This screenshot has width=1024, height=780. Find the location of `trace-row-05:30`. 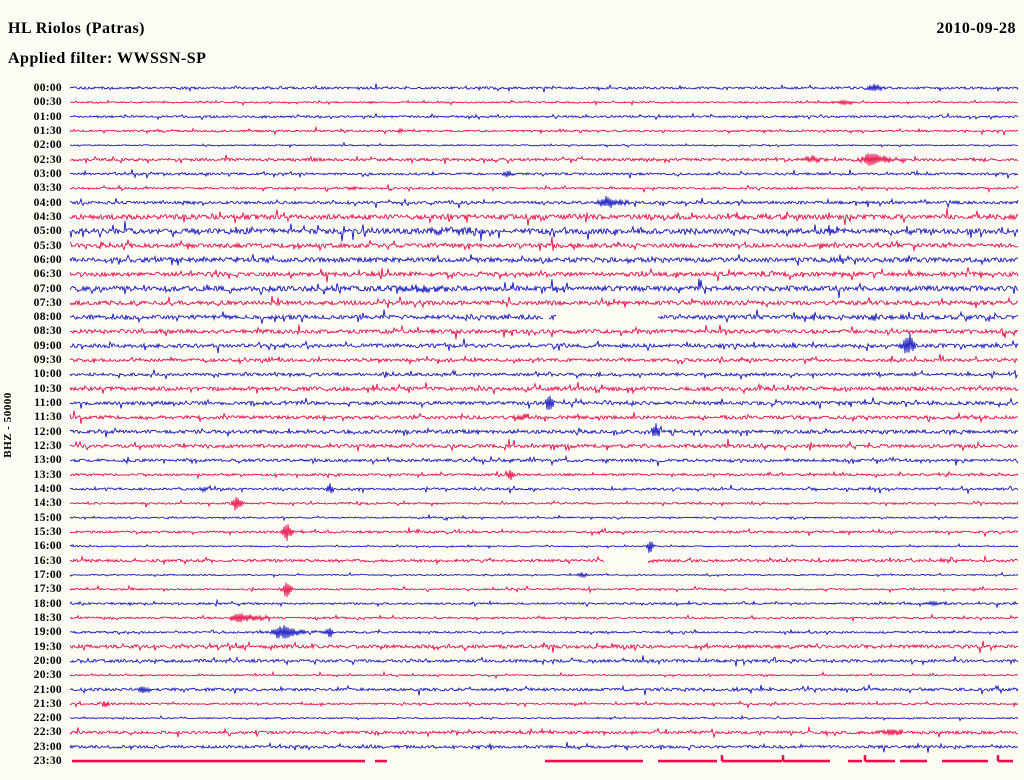

trace-row-05:30 is located at coordinates (544, 244).